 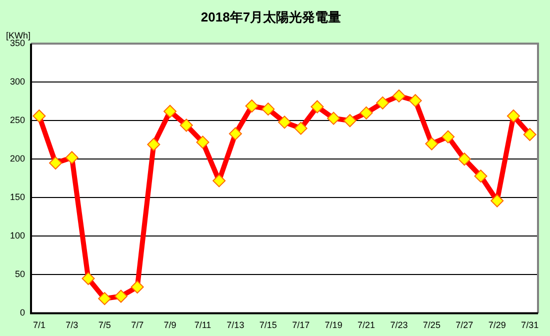 What do you see at coordinates (431, 325) in the screenshot?
I see `x-tick-label: 7/25` at bounding box center [431, 325].